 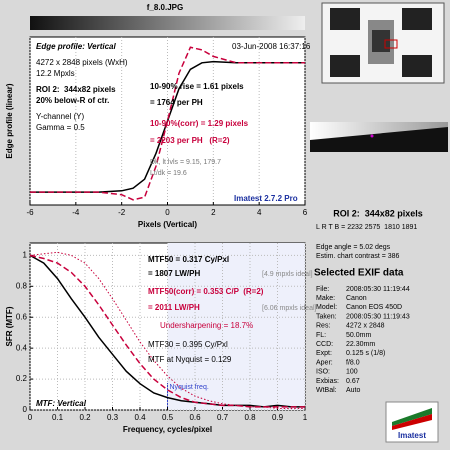 What do you see at coordinates (378, 316) in the screenshot?
I see `exif-value: 2008:05:30 11:19:43` at bounding box center [378, 316].